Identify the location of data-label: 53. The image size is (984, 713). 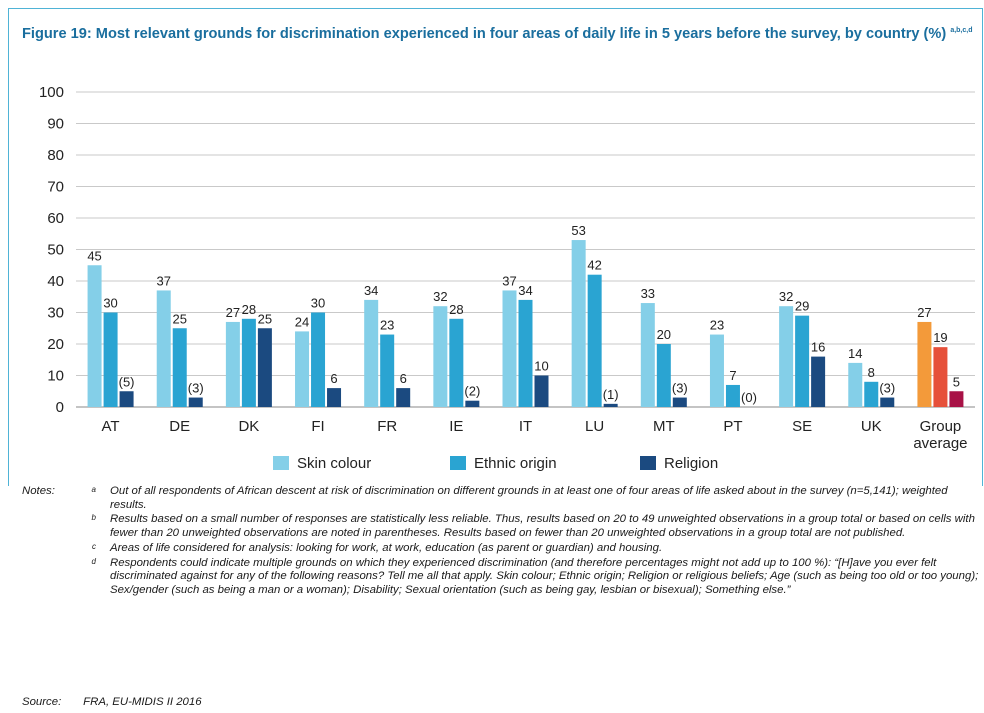
(578, 230).